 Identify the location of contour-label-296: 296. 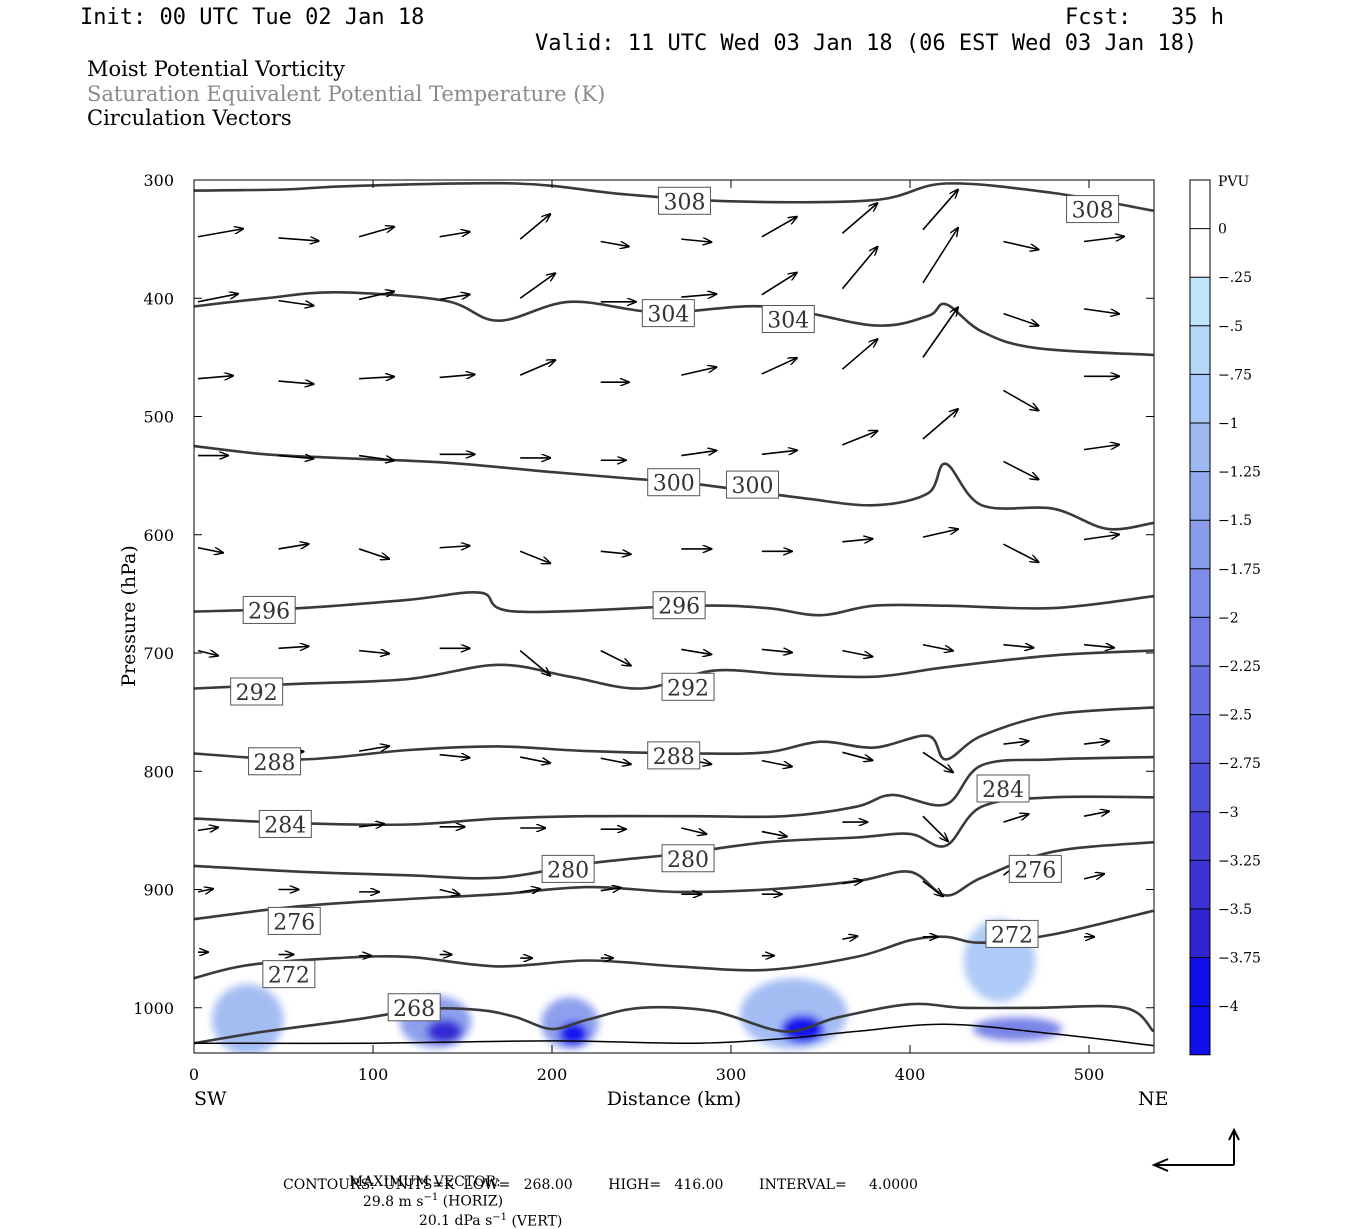
(269, 609).